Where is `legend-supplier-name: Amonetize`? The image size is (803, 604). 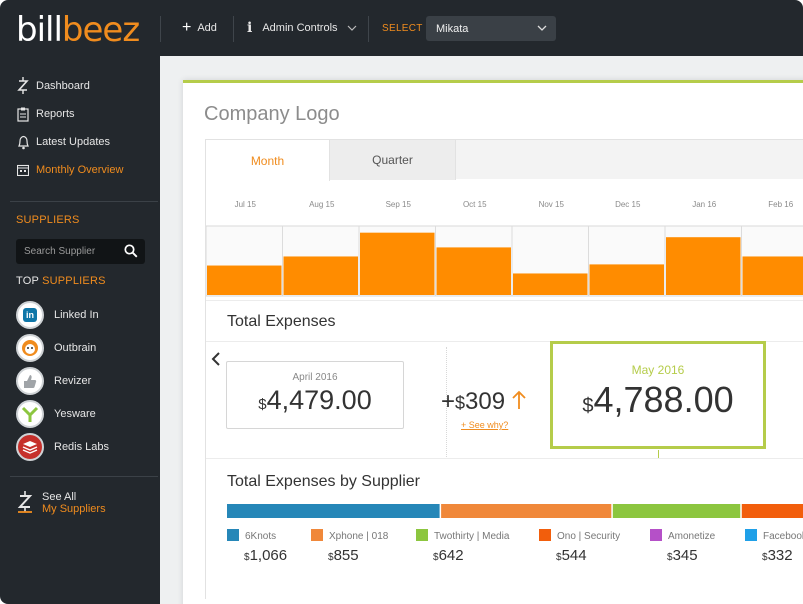 legend-supplier-name: Amonetize is located at coordinates (692, 536).